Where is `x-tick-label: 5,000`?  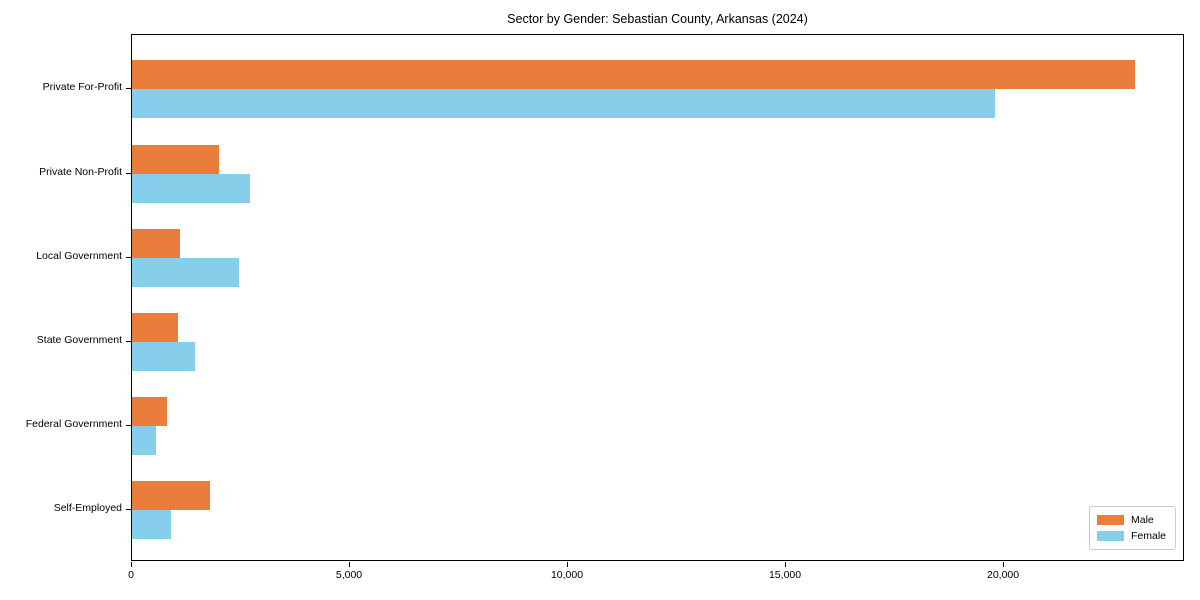
x-tick-label: 5,000 is located at coordinates (349, 575).